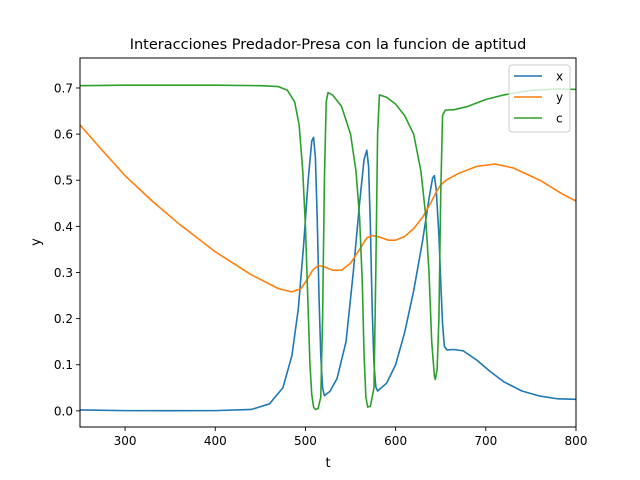 This screenshot has height=480, width=640. Describe the element at coordinates (305, 441) in the screenshot. I see `x-tick-label: 500` at that location.